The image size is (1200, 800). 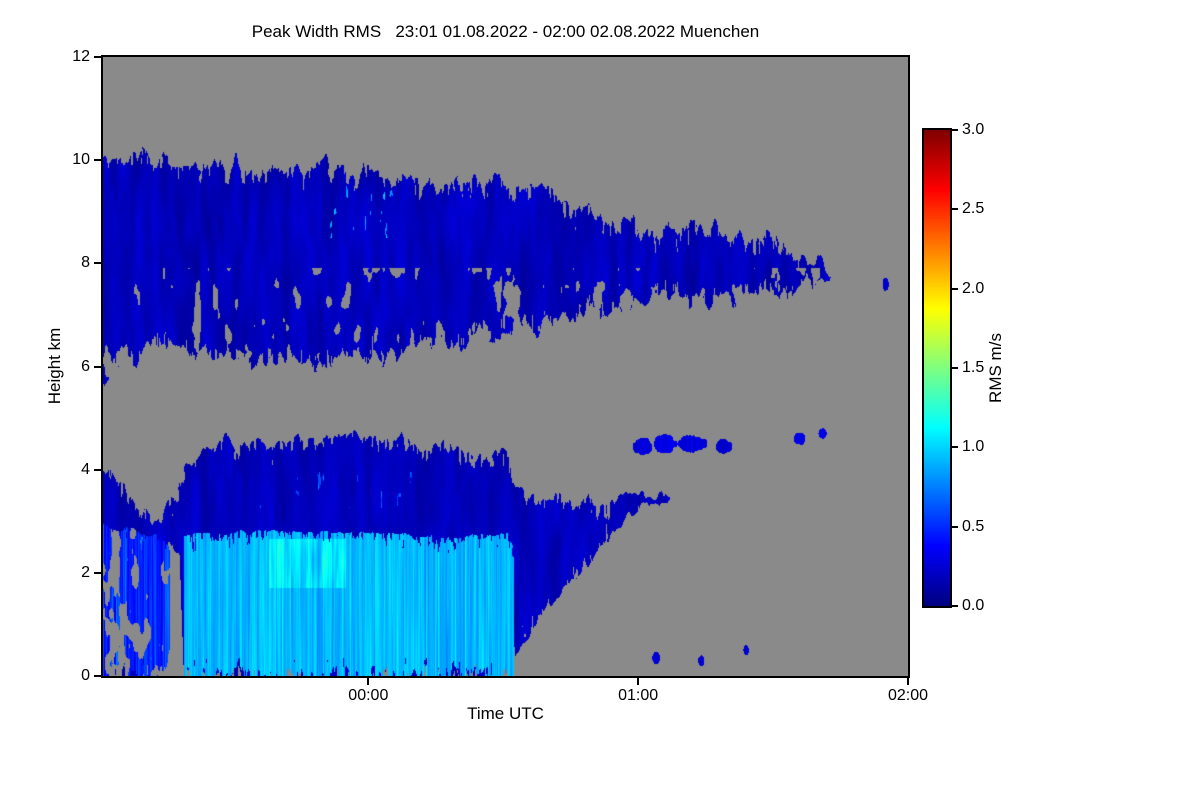 I want to click on x-tick-label: 01:00, so click(x=638, y=695).